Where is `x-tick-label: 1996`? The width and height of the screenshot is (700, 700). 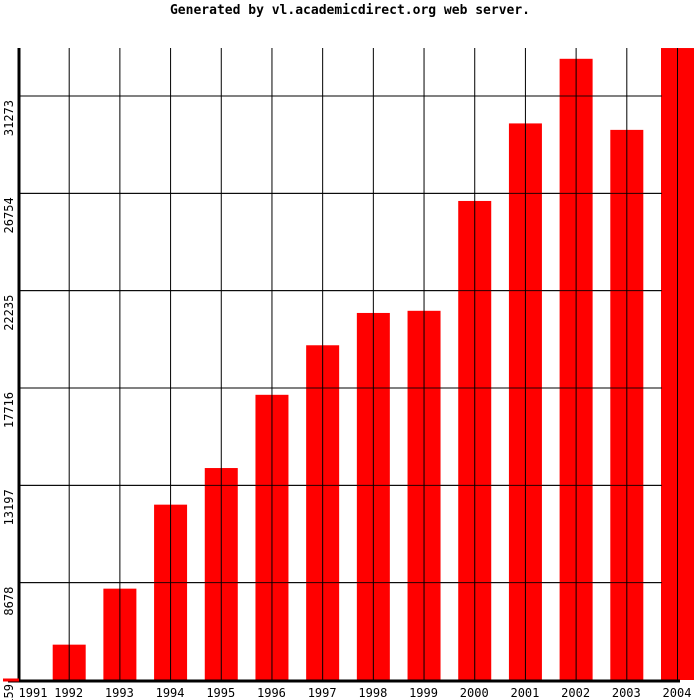 x-tick-label: 1996 is located at coordinates (271, 693).